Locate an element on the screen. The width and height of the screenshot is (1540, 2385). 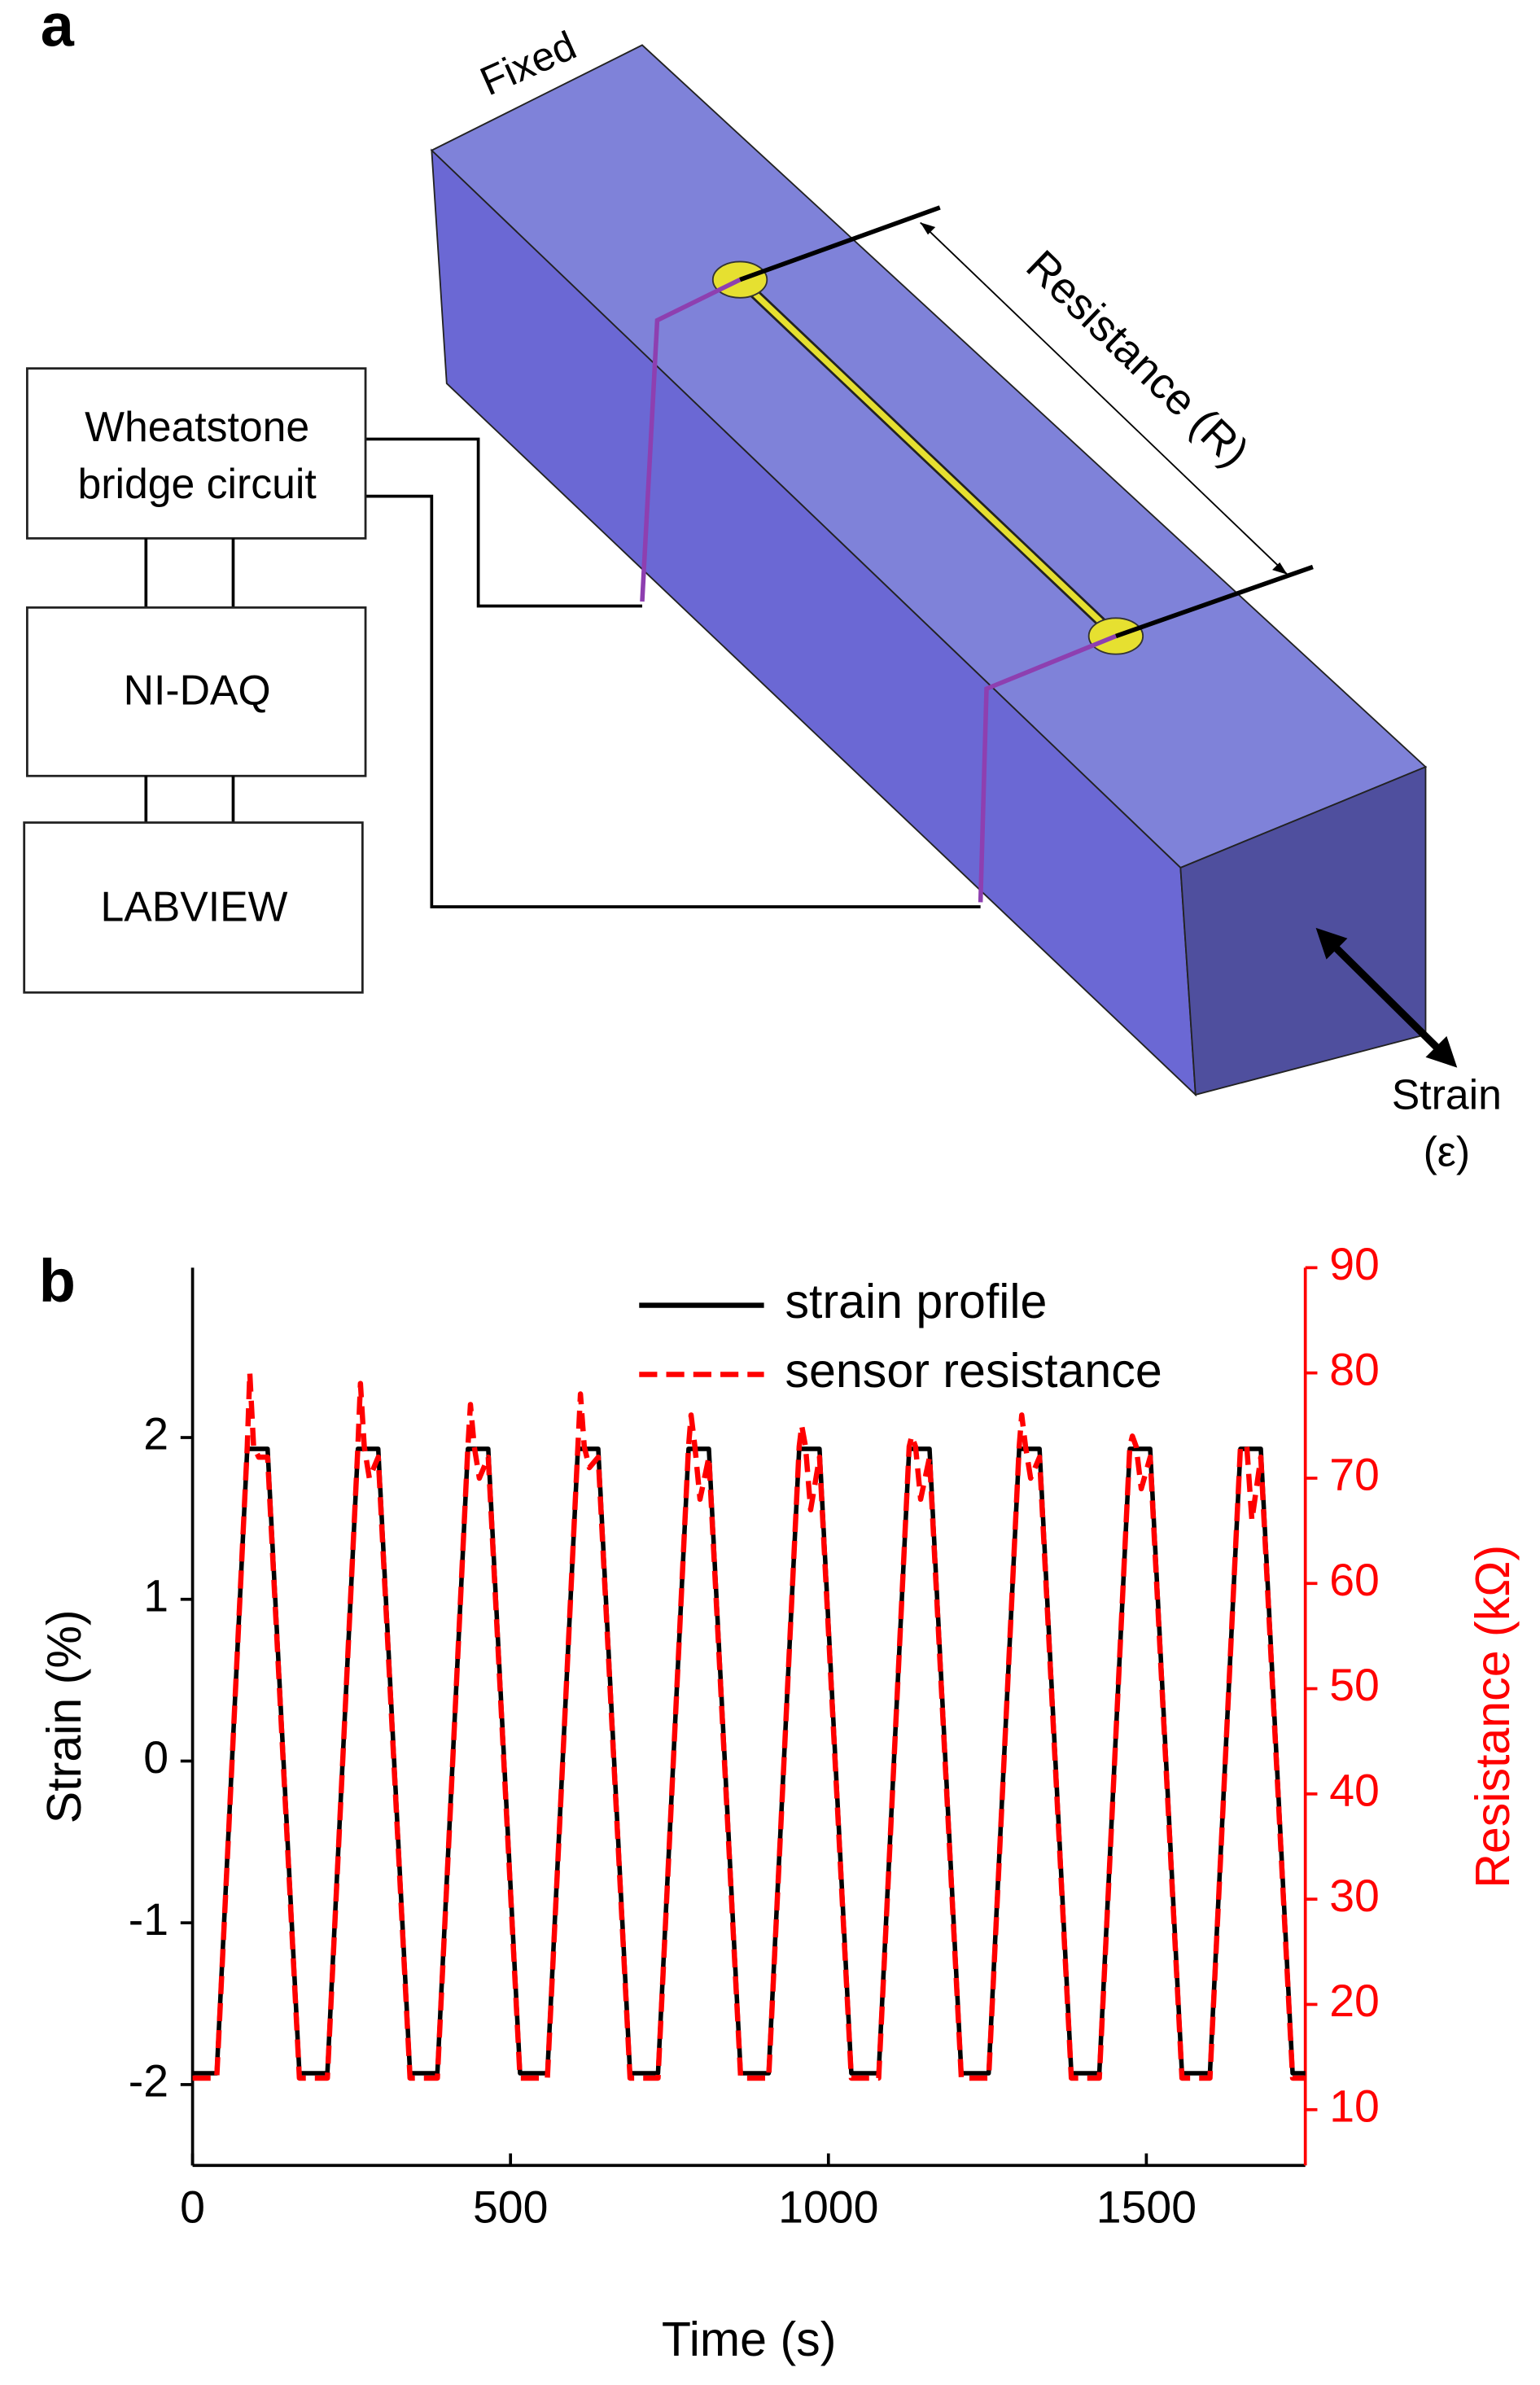
dimension-line is located at coordinates (1104, 398).